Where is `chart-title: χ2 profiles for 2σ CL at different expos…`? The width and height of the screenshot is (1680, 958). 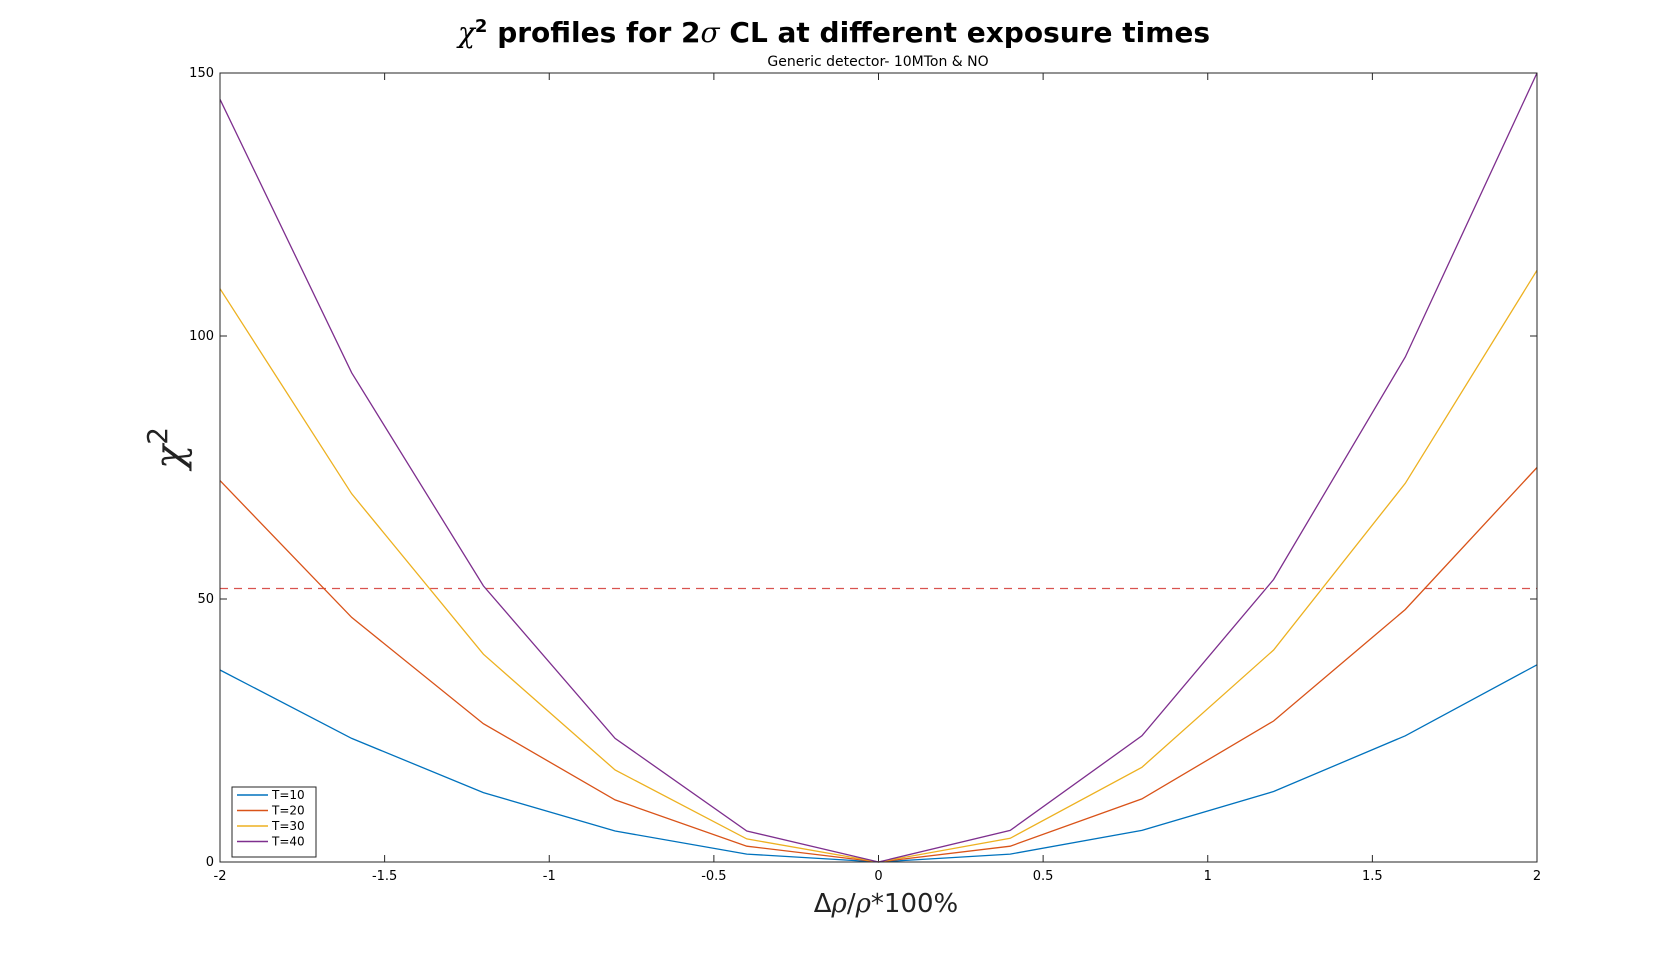
chart-title: χ2 profiles for 2σ CL at different expos… is located at coordinates (833, 32).